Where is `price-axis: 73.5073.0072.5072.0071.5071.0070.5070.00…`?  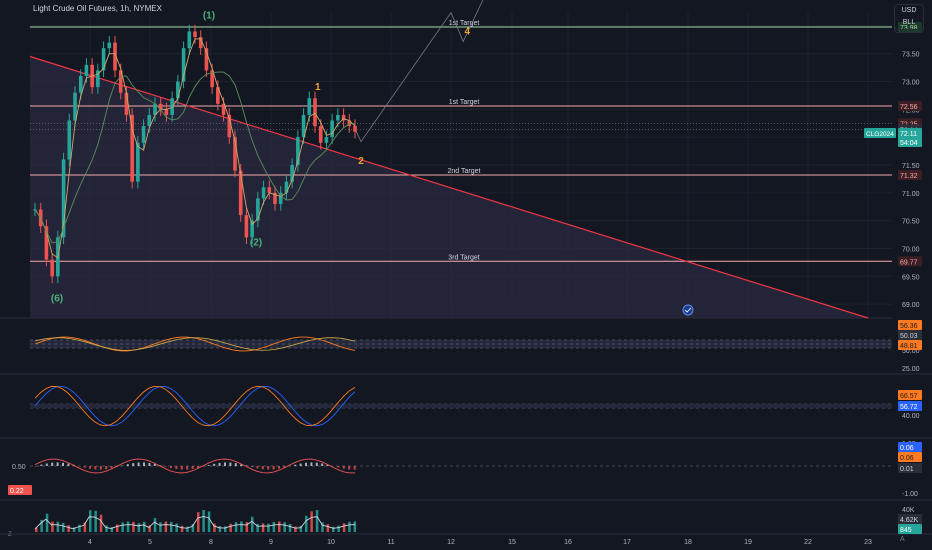 price-axis: 73.5073.0072.5072.0071.5071.0070.5070.00… is located at coordinates (893, 165).